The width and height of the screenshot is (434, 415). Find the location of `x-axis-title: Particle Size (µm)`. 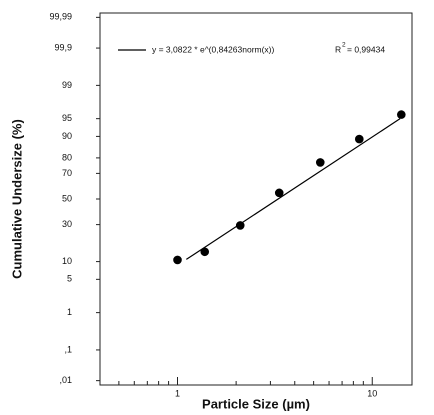

x-axis-title: Particle Size (µm) is located at coordinates (256, 403).